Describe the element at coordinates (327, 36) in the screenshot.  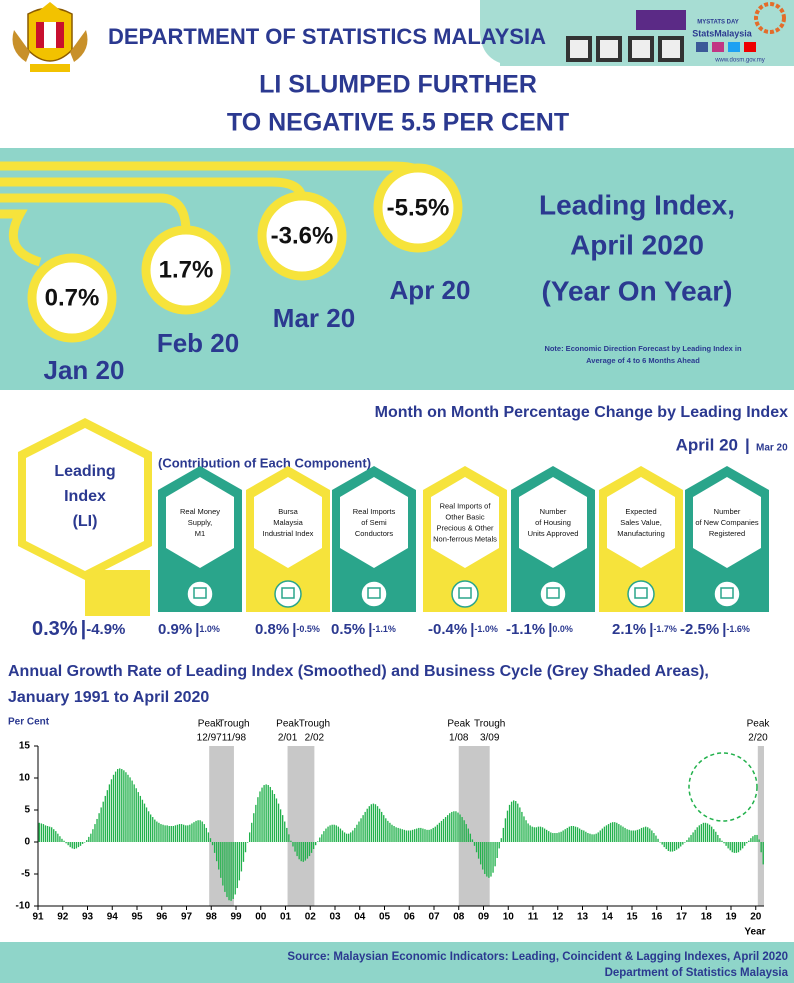
I see `agency-name: DEPARTMENT OF STATISTICS MALAYSIA` at that location.